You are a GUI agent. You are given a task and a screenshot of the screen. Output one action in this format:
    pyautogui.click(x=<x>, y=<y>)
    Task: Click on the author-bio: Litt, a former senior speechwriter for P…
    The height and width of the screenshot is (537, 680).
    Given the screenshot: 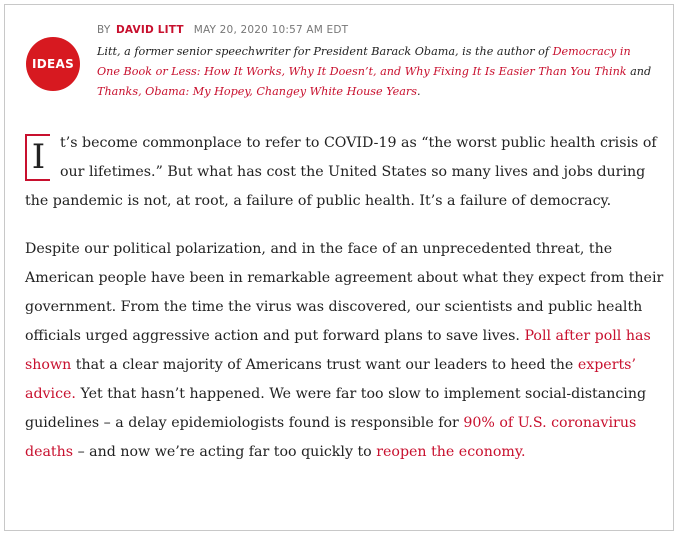 What is the action you would take?
    pyautogui.click(x=377, y=72)
    